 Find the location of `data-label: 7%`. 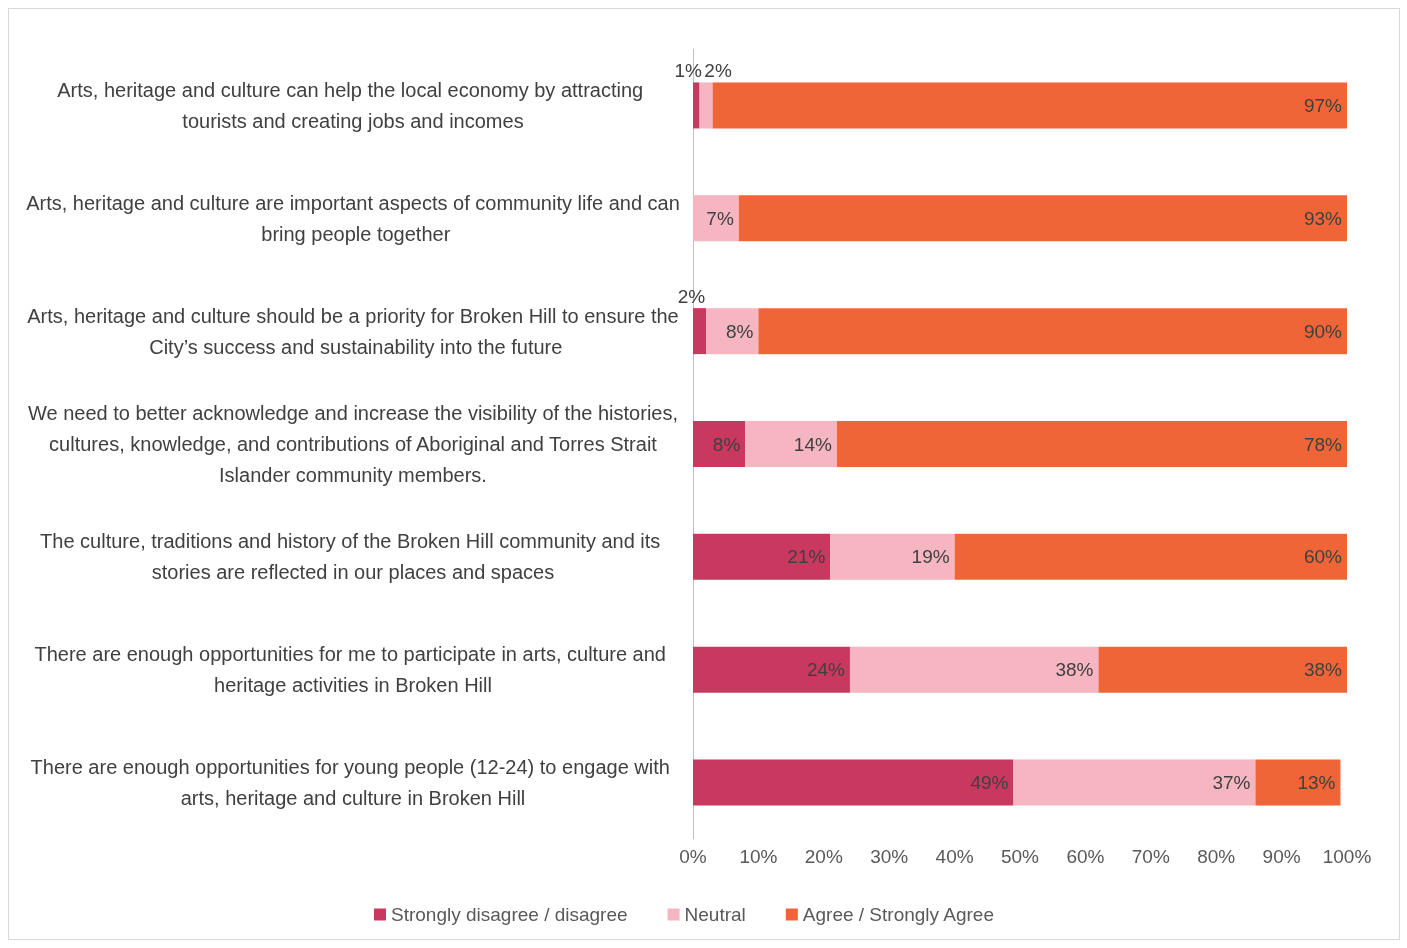

data-label: 7% is located at coordinates (720, 218).